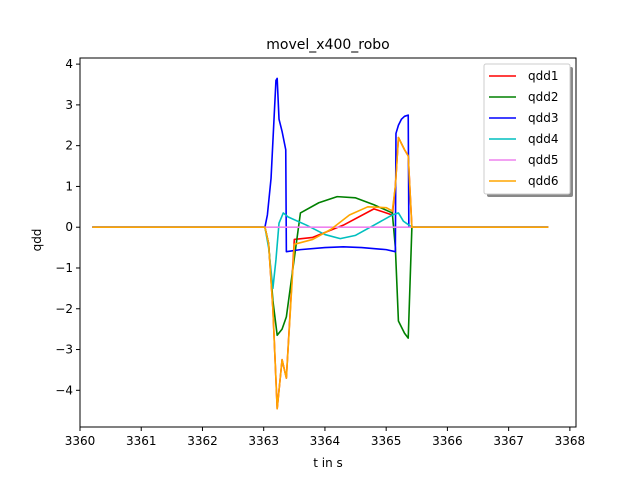 This screenshot has width=640, height=480. Describe the element at coordinates (141, 441) in the screenshot. I see `x-tick-label: 3361` at that location.